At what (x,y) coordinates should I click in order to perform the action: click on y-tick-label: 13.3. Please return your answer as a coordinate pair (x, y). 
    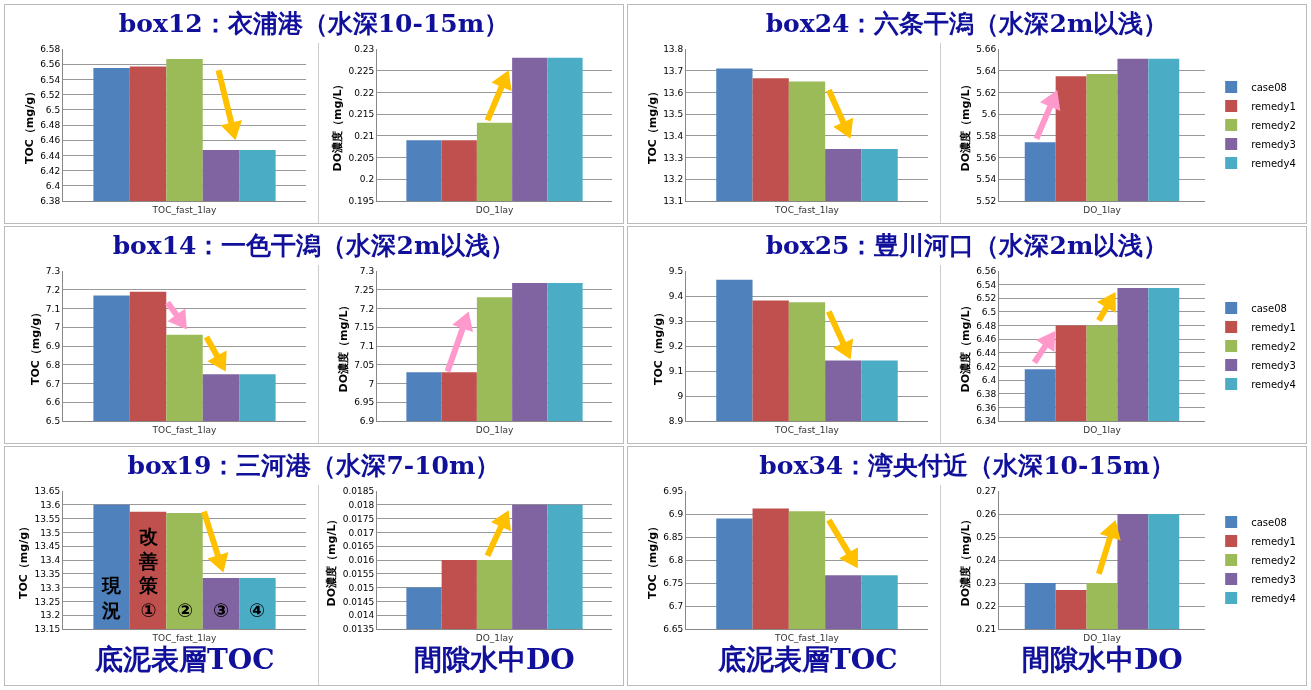
    Looking at the image, I should click on (50, 587).